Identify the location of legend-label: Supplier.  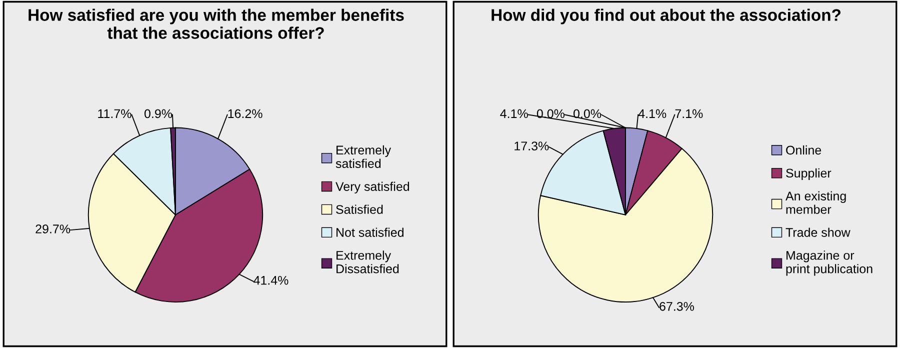
(809, 174).